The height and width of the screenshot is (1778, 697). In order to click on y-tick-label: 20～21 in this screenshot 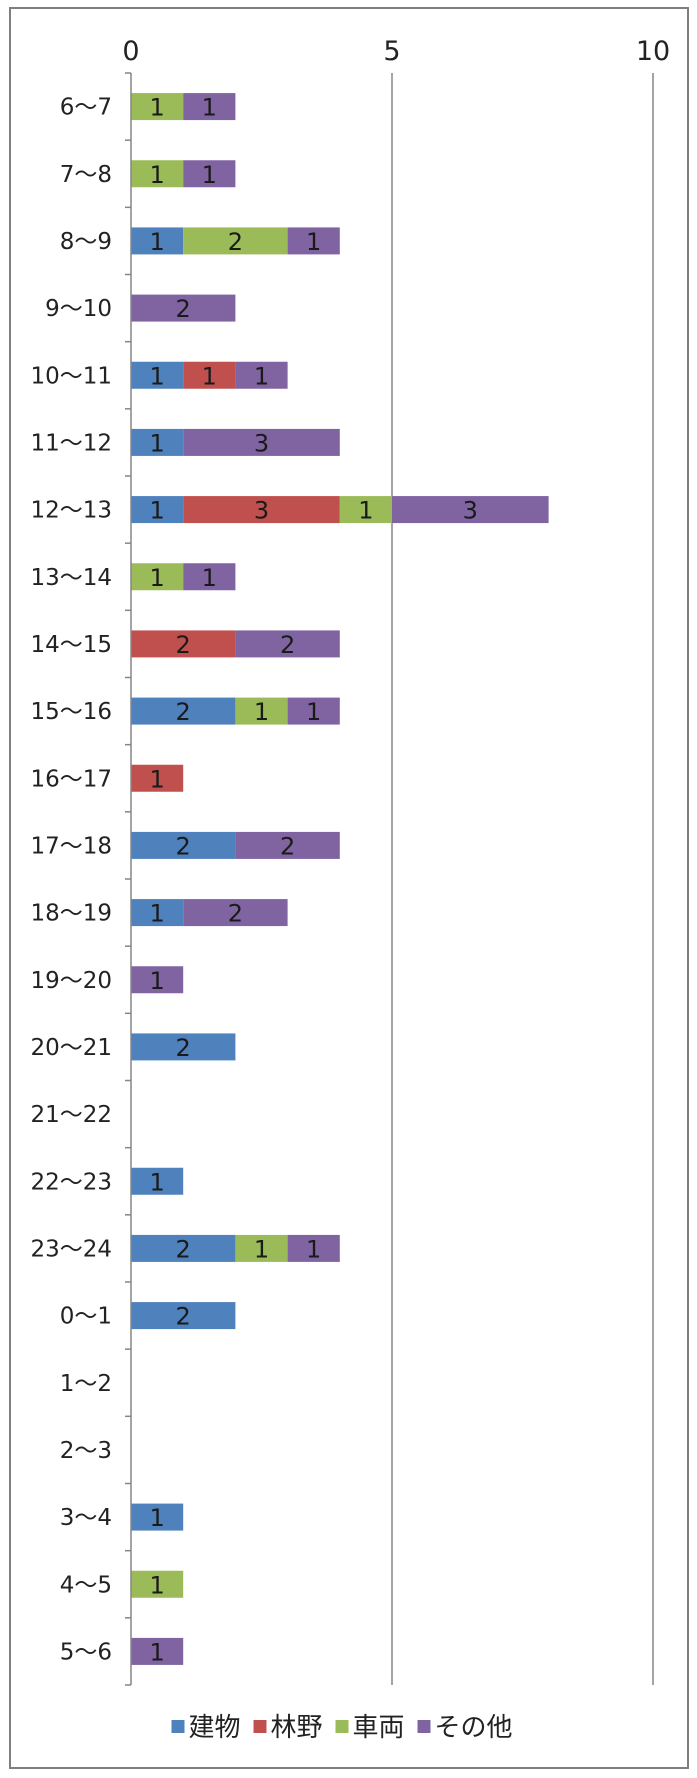, I will do `click(71, 1048)`.